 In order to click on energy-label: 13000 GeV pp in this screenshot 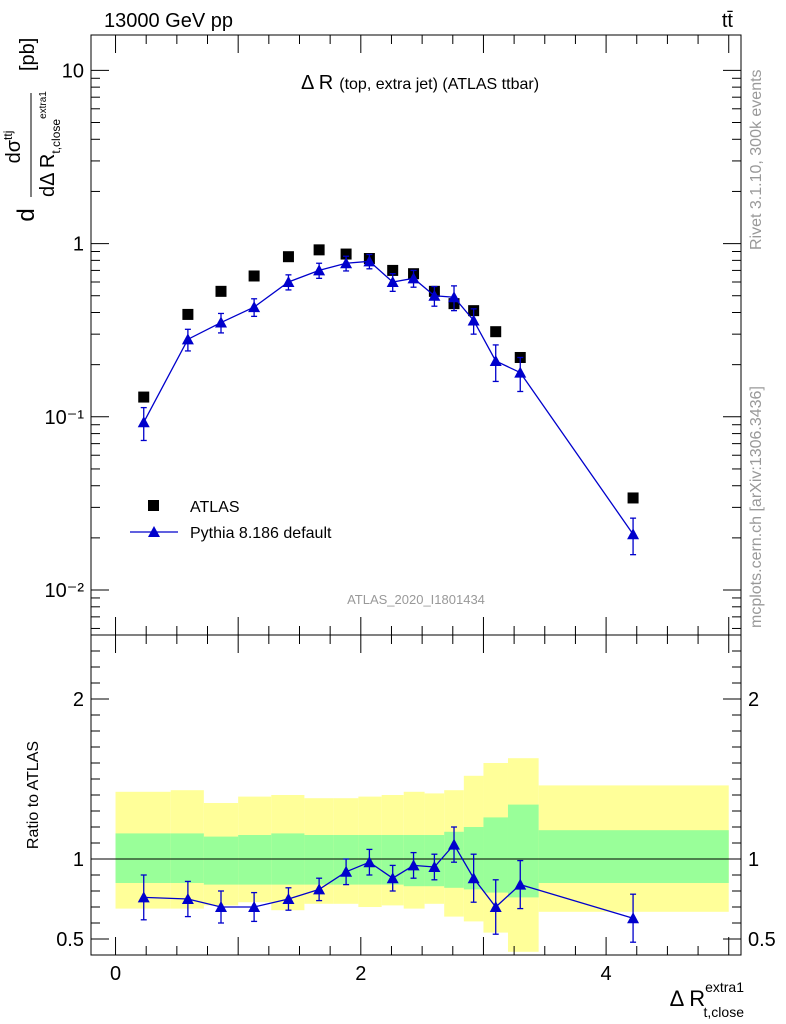, I will do `click(168, 21)`.